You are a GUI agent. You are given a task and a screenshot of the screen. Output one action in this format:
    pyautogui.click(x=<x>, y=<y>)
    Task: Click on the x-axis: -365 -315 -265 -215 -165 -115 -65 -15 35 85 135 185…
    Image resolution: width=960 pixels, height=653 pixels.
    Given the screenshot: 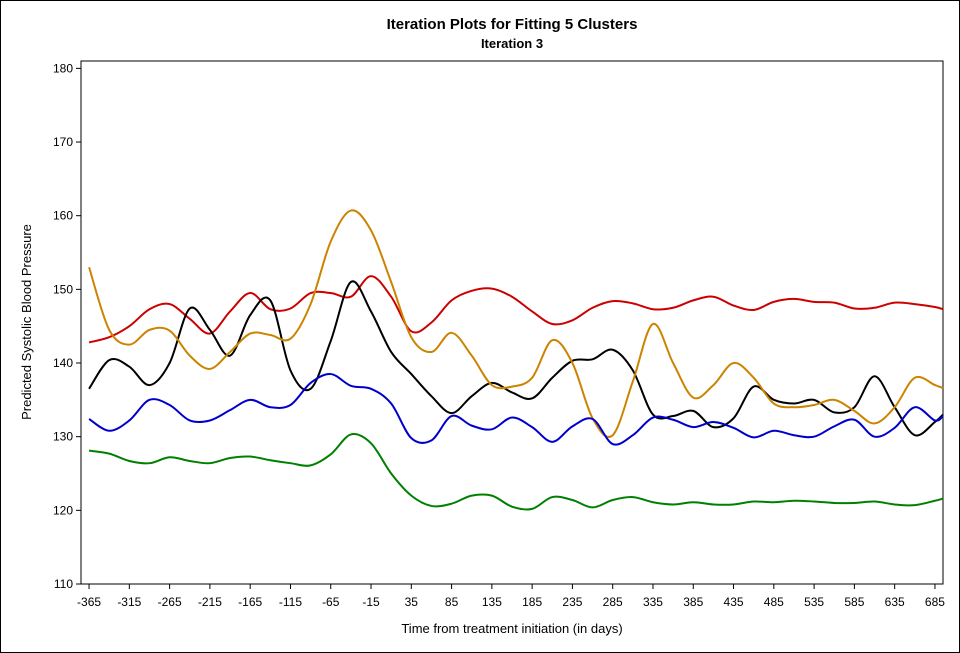 What is the action you would take?
    pyautogui.click(x=511, y=596)
    